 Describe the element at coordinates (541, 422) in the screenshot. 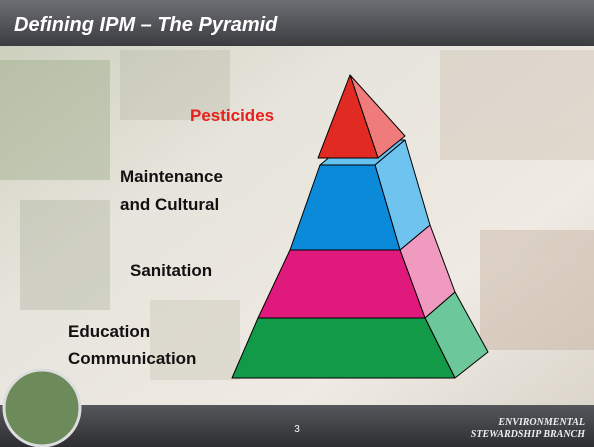

I see `brand-line: ENVIRONMENTAL` at that location.